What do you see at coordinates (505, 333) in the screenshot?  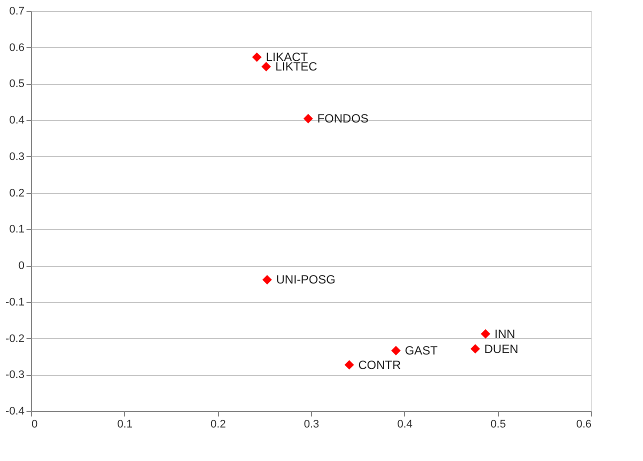 I see `data-label: INN` at bounding box center [505, 333].